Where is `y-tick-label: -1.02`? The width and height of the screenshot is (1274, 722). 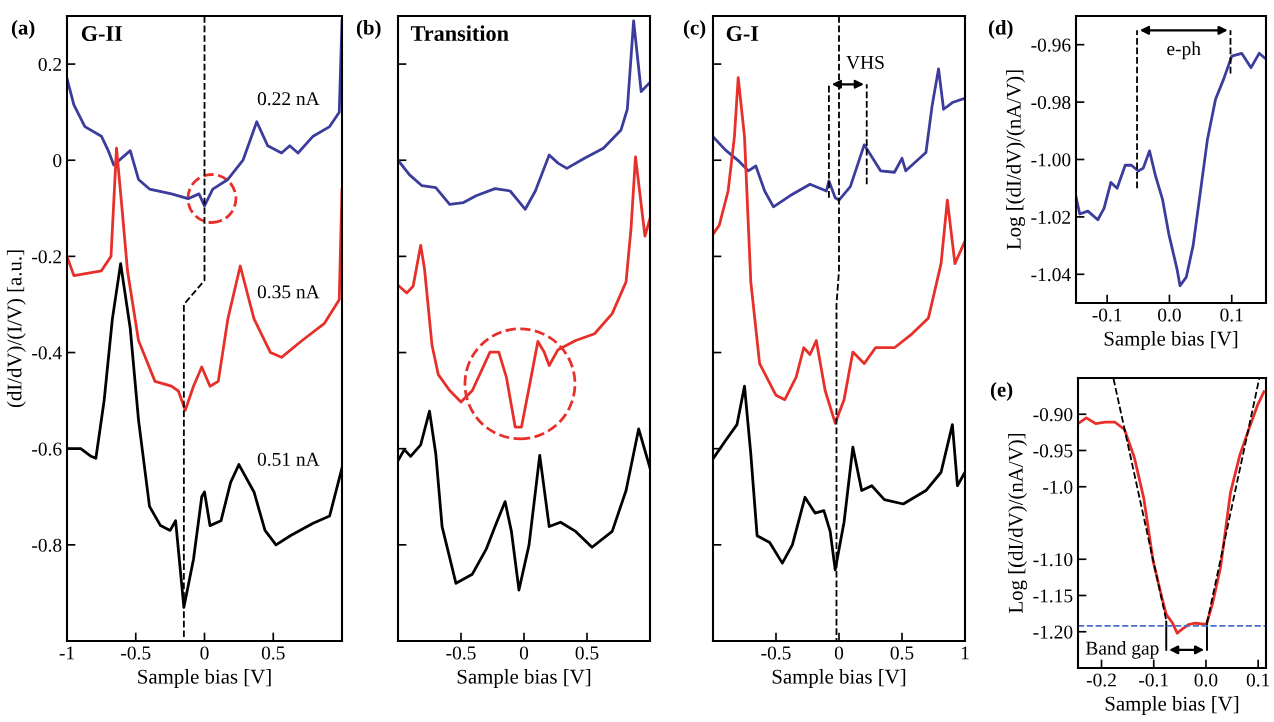
y-tick-label: -1.02 is located at coordinates (1051, 217).